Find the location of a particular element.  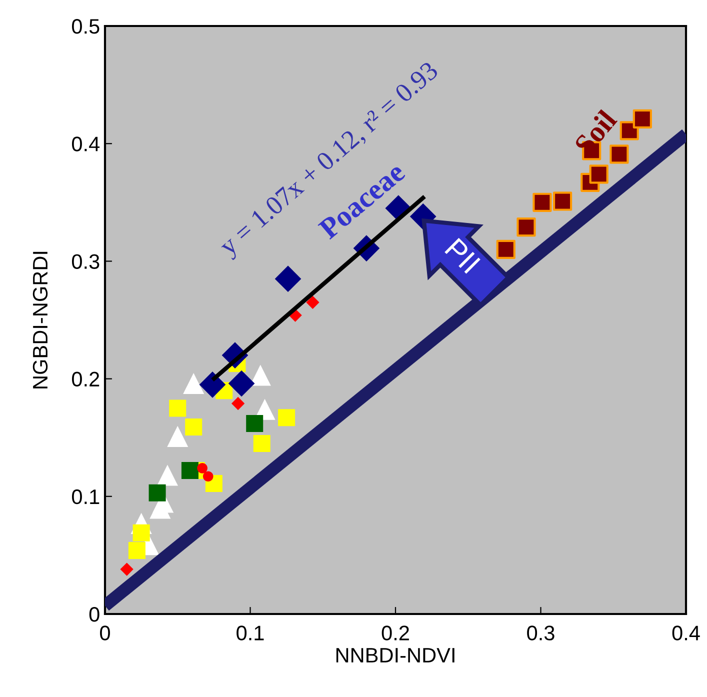

y-tick-label: 0.2 is located at coordinates (86, 379).